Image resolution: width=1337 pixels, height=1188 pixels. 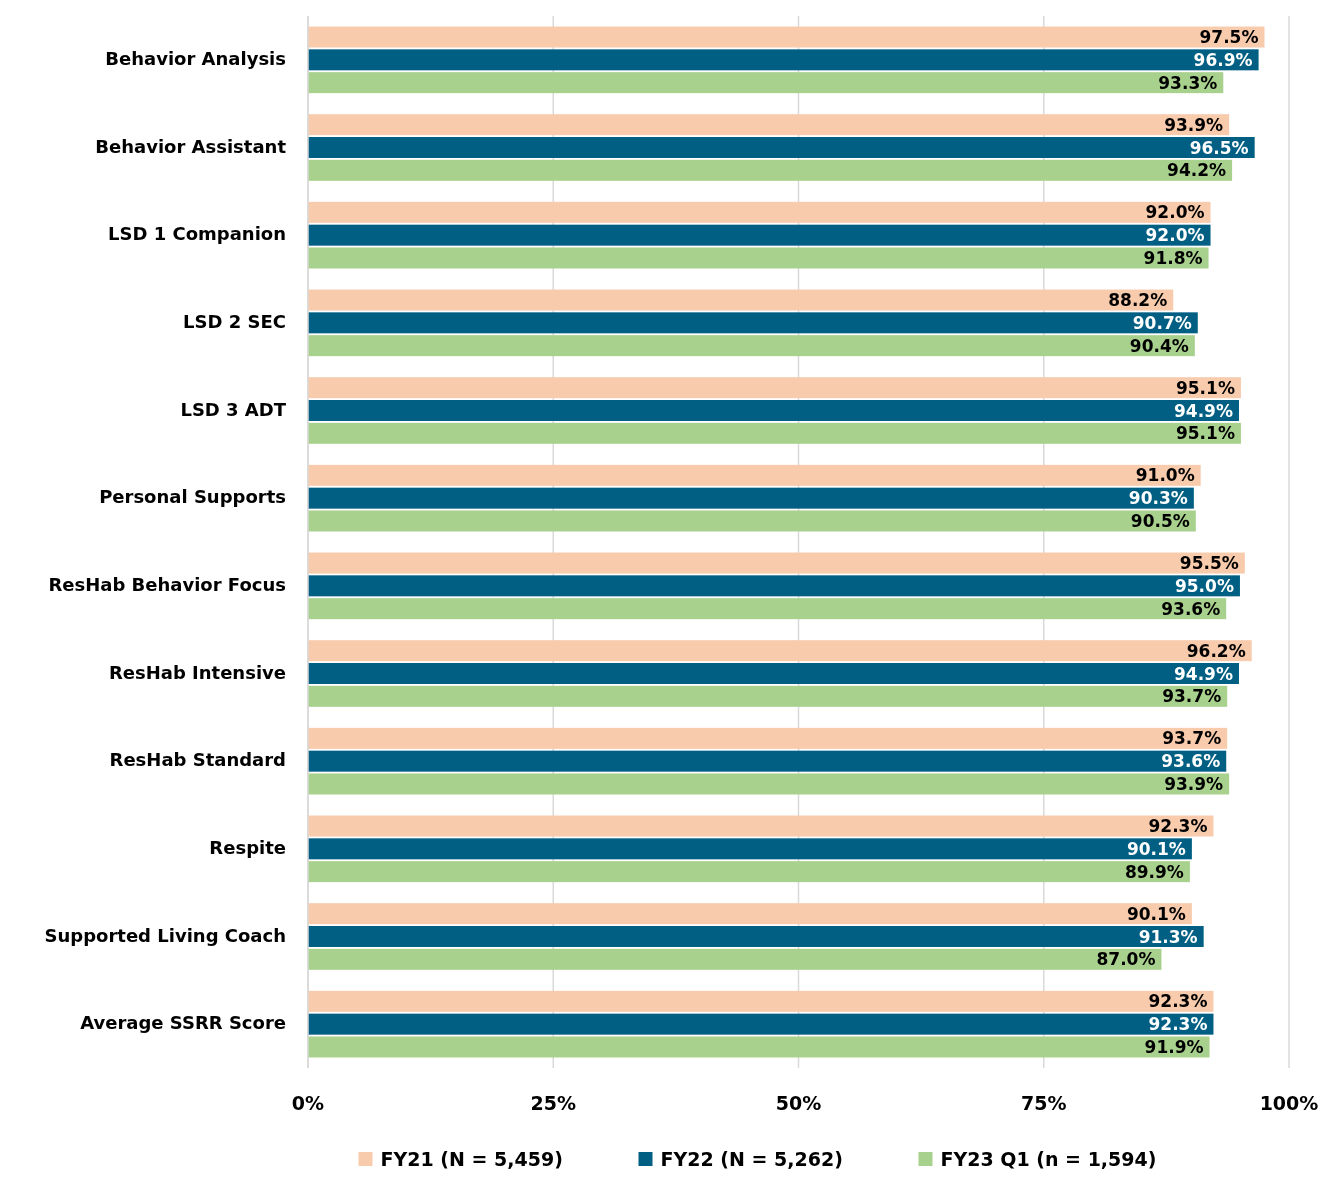 I want to click on data-label: 91.0%, so click(x=1165, y=475).